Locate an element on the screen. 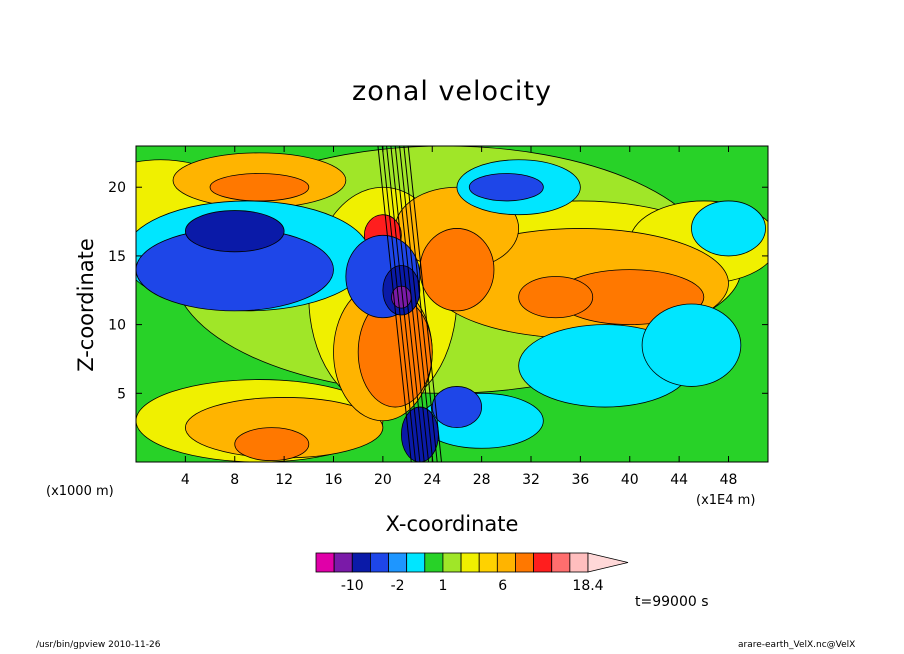  y-tick-label: 20 is located at coordinates (117, 188).